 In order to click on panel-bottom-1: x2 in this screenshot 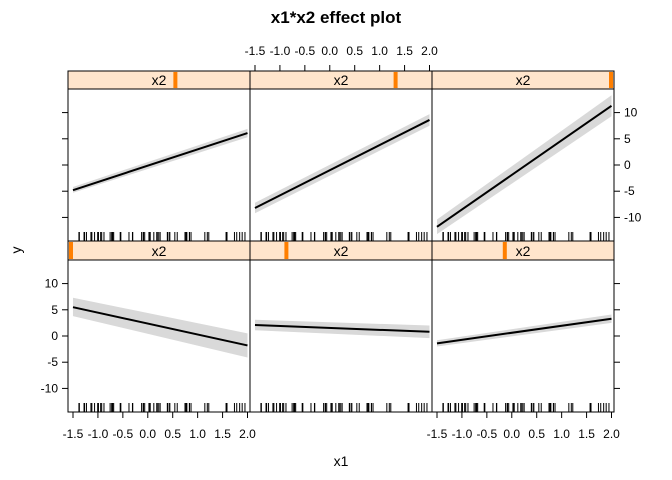, I will do `click(159, 326)`.